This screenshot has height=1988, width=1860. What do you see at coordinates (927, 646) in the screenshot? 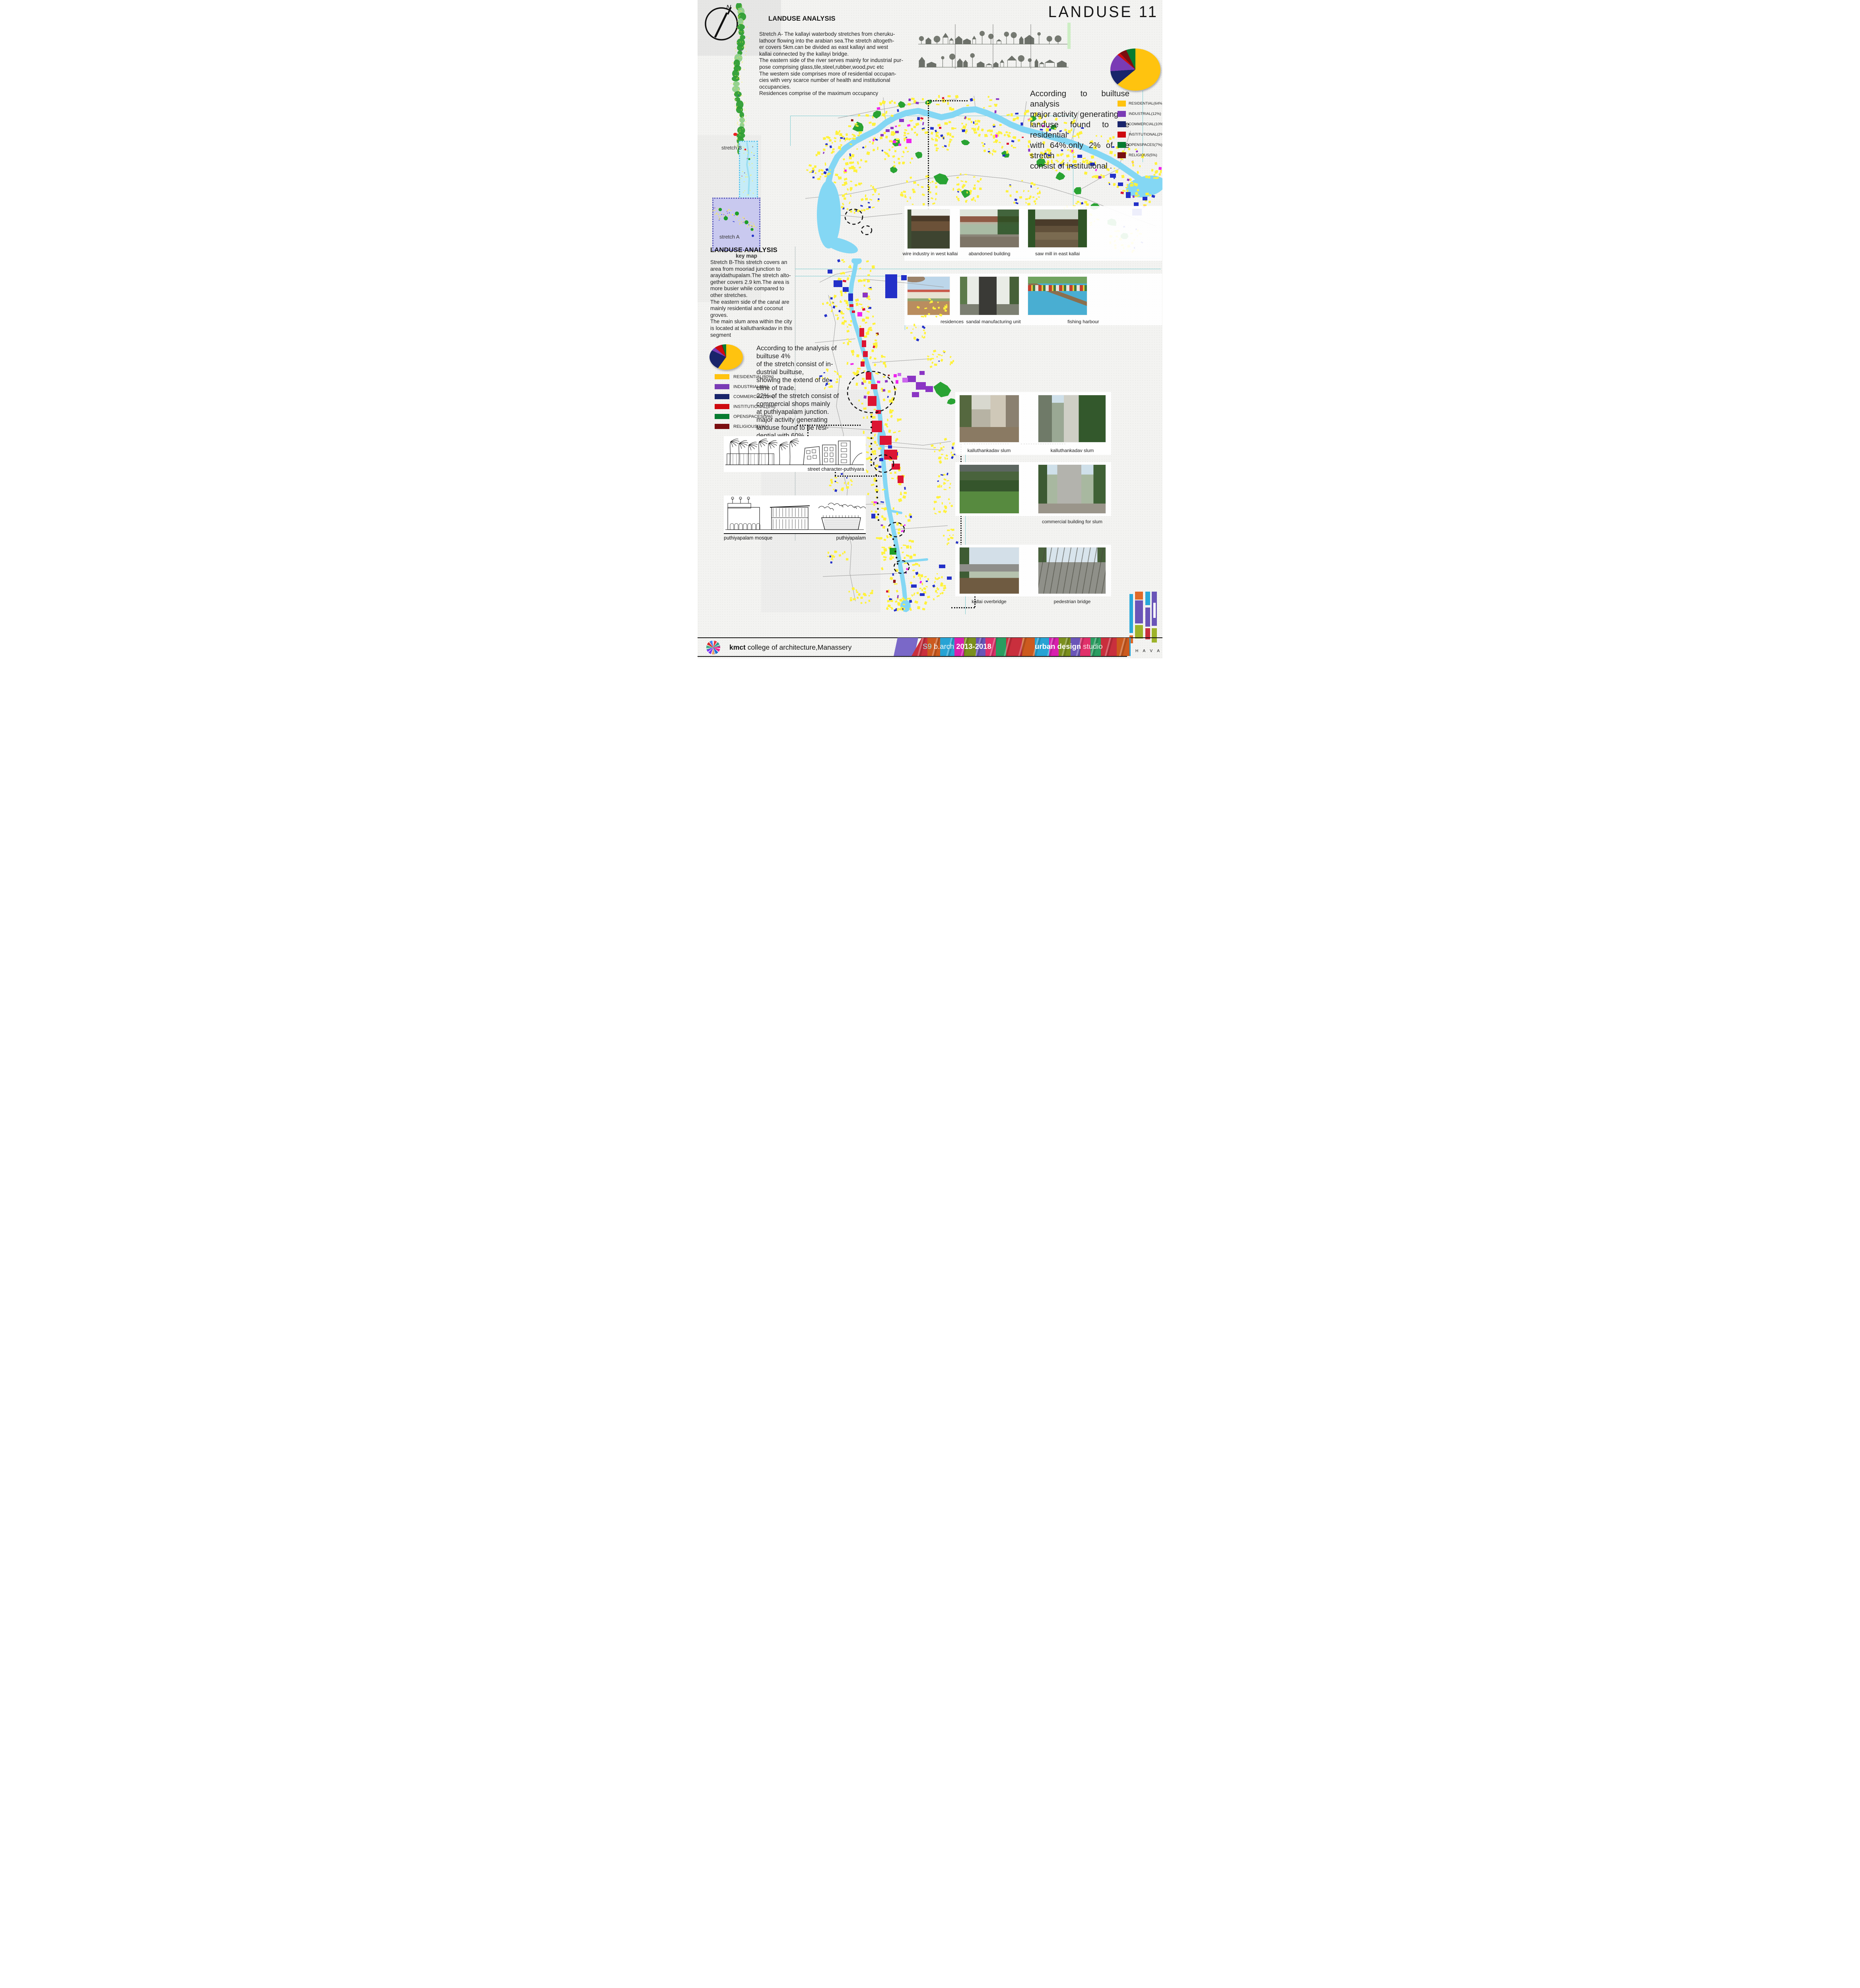
I see `batch-s9: S9` at bounding box center [927, 646].